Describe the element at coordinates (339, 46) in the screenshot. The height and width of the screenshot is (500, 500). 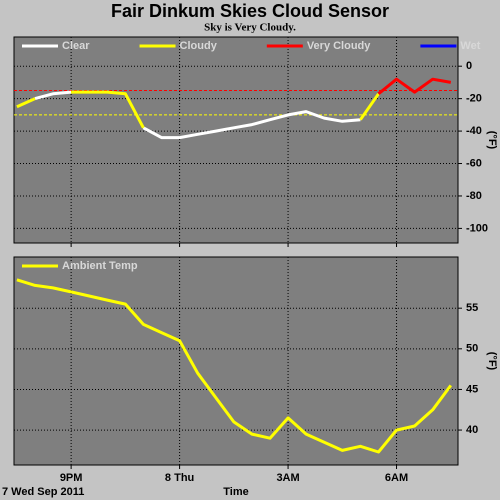
I see `legend-label: Very Cloudy` at that location.